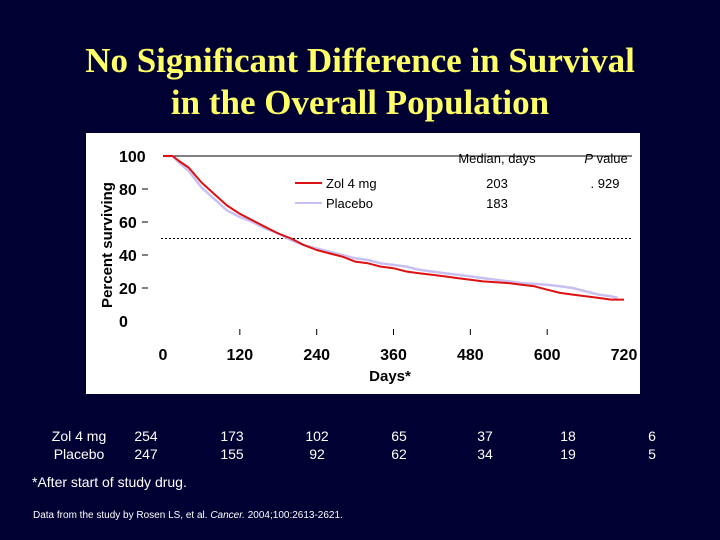 The width and height of the screenshot is (720, 540). What do you see at coordinates (317, 454) in the screenshot?
I see `risk-cell: 92` at bounding box center [317, 454].